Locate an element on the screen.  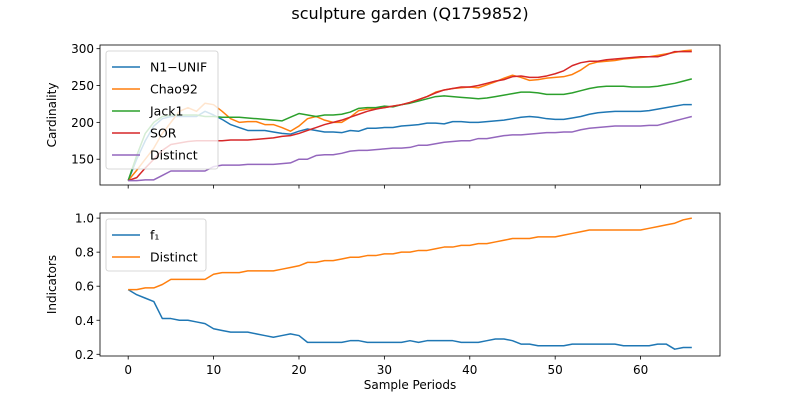
y-axis-label: Cardinality is located at coordinates (52, 115).